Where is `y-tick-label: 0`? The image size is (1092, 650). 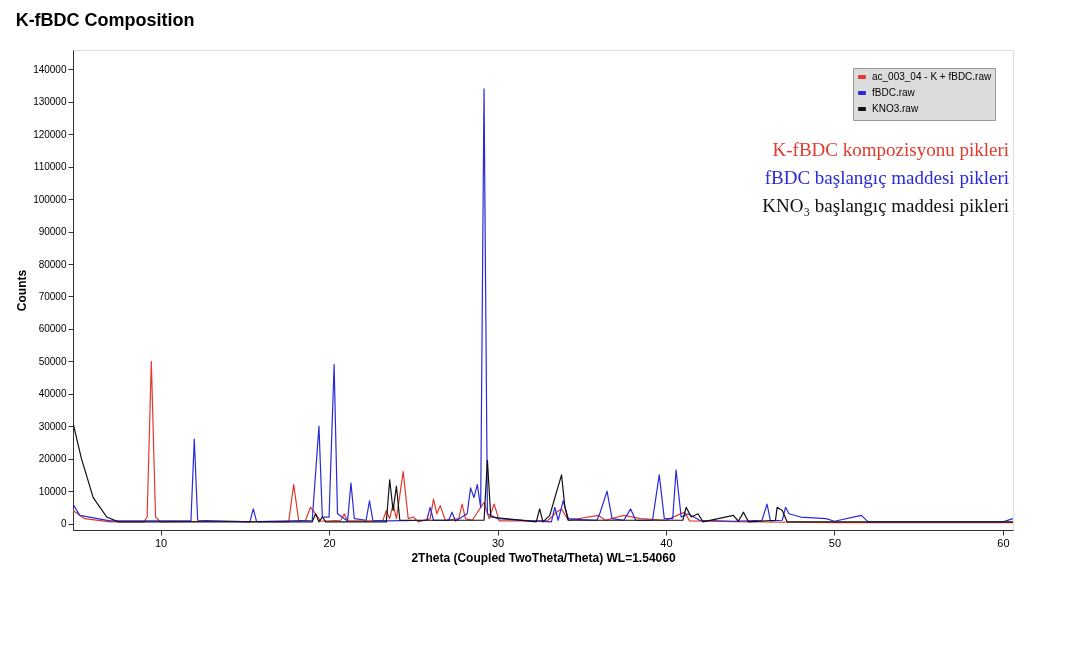
y-tick-label: 0 is located at coordinates (63, 524).